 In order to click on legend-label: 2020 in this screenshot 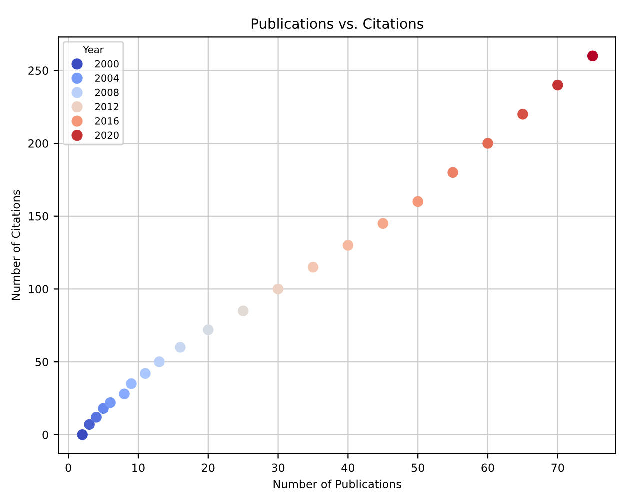, I will do `click(107, 136)`.